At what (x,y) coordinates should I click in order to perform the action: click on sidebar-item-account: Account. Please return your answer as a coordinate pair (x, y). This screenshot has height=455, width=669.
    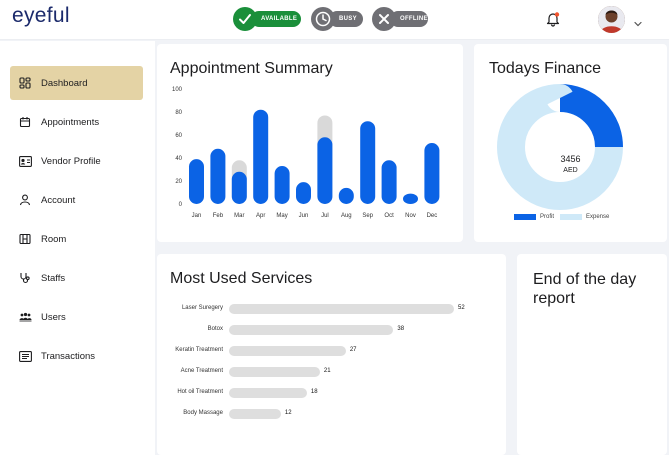
    Looking at the image, I should click on (76, 200).